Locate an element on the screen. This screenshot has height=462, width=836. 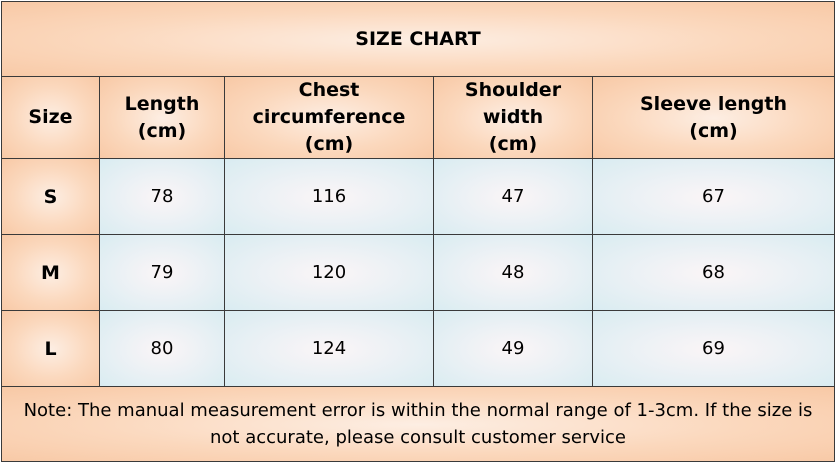
header-shoulder: Shoulder width (cm) is located at coordinates (513, 117).